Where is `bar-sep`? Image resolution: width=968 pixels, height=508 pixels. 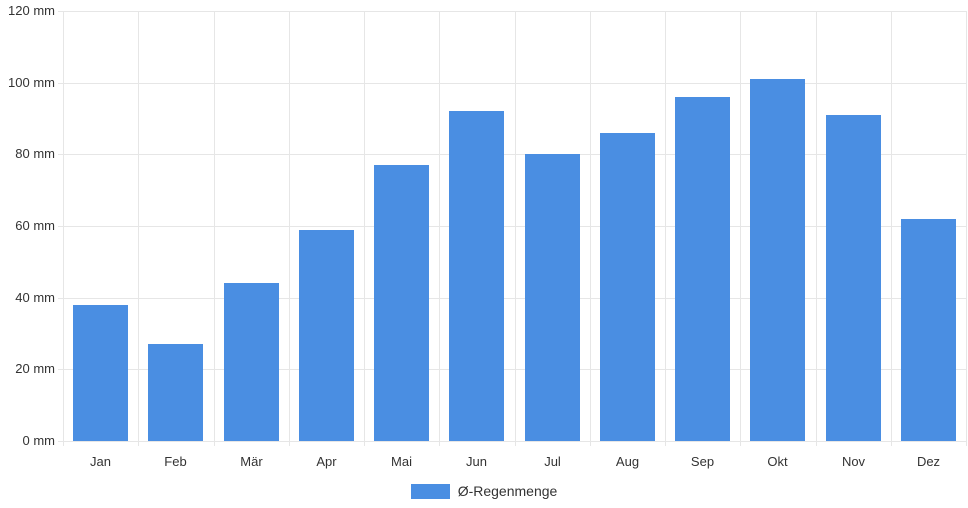 bar-sep is located at coordinates (702, 269).